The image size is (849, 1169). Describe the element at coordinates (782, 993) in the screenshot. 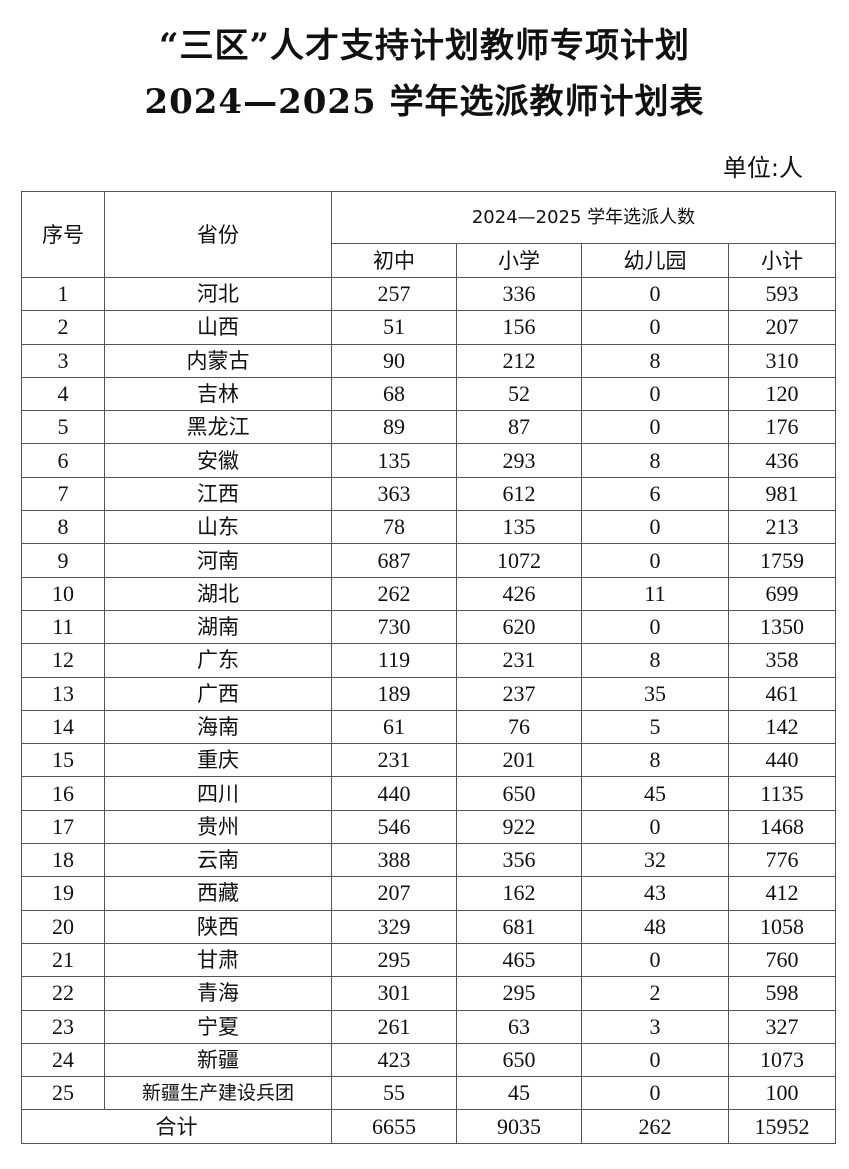

I see `row-subtotal: 598` at that location.